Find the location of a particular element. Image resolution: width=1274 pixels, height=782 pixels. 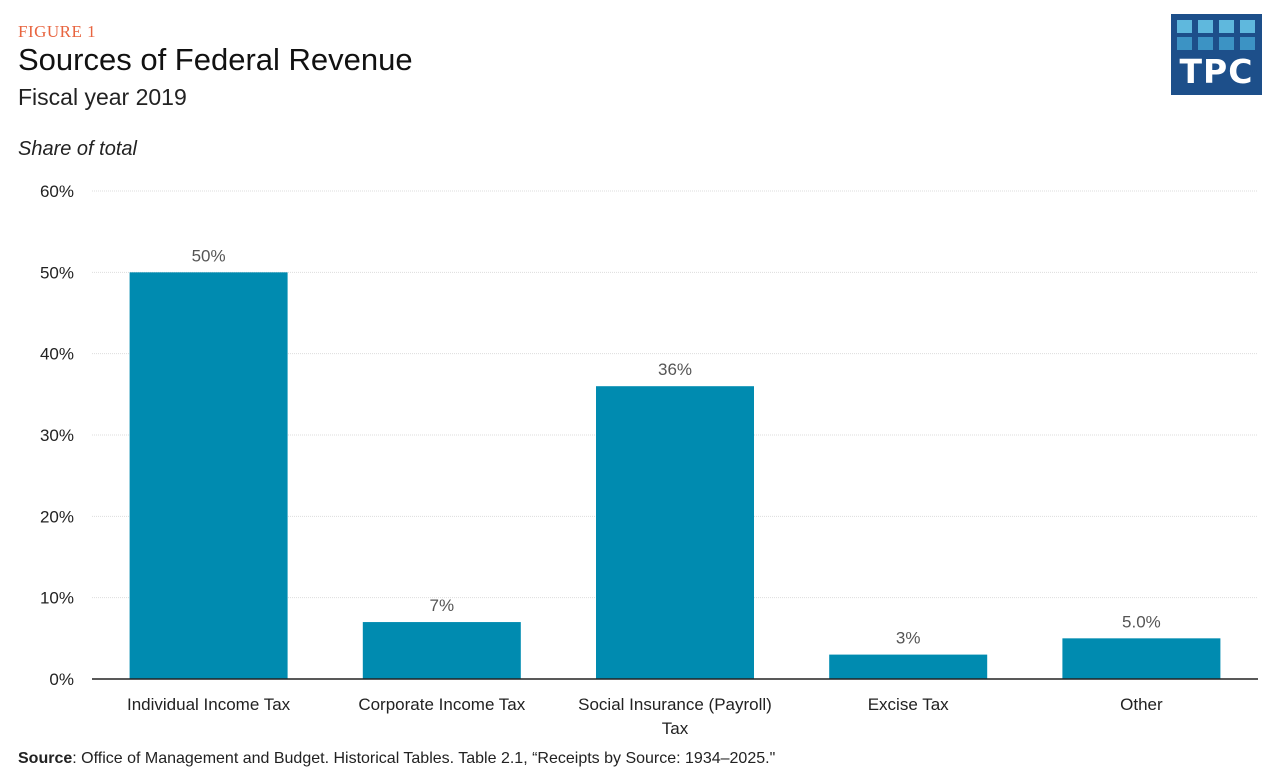

x-tick-label: Other is located at coordinates (1141, 704).